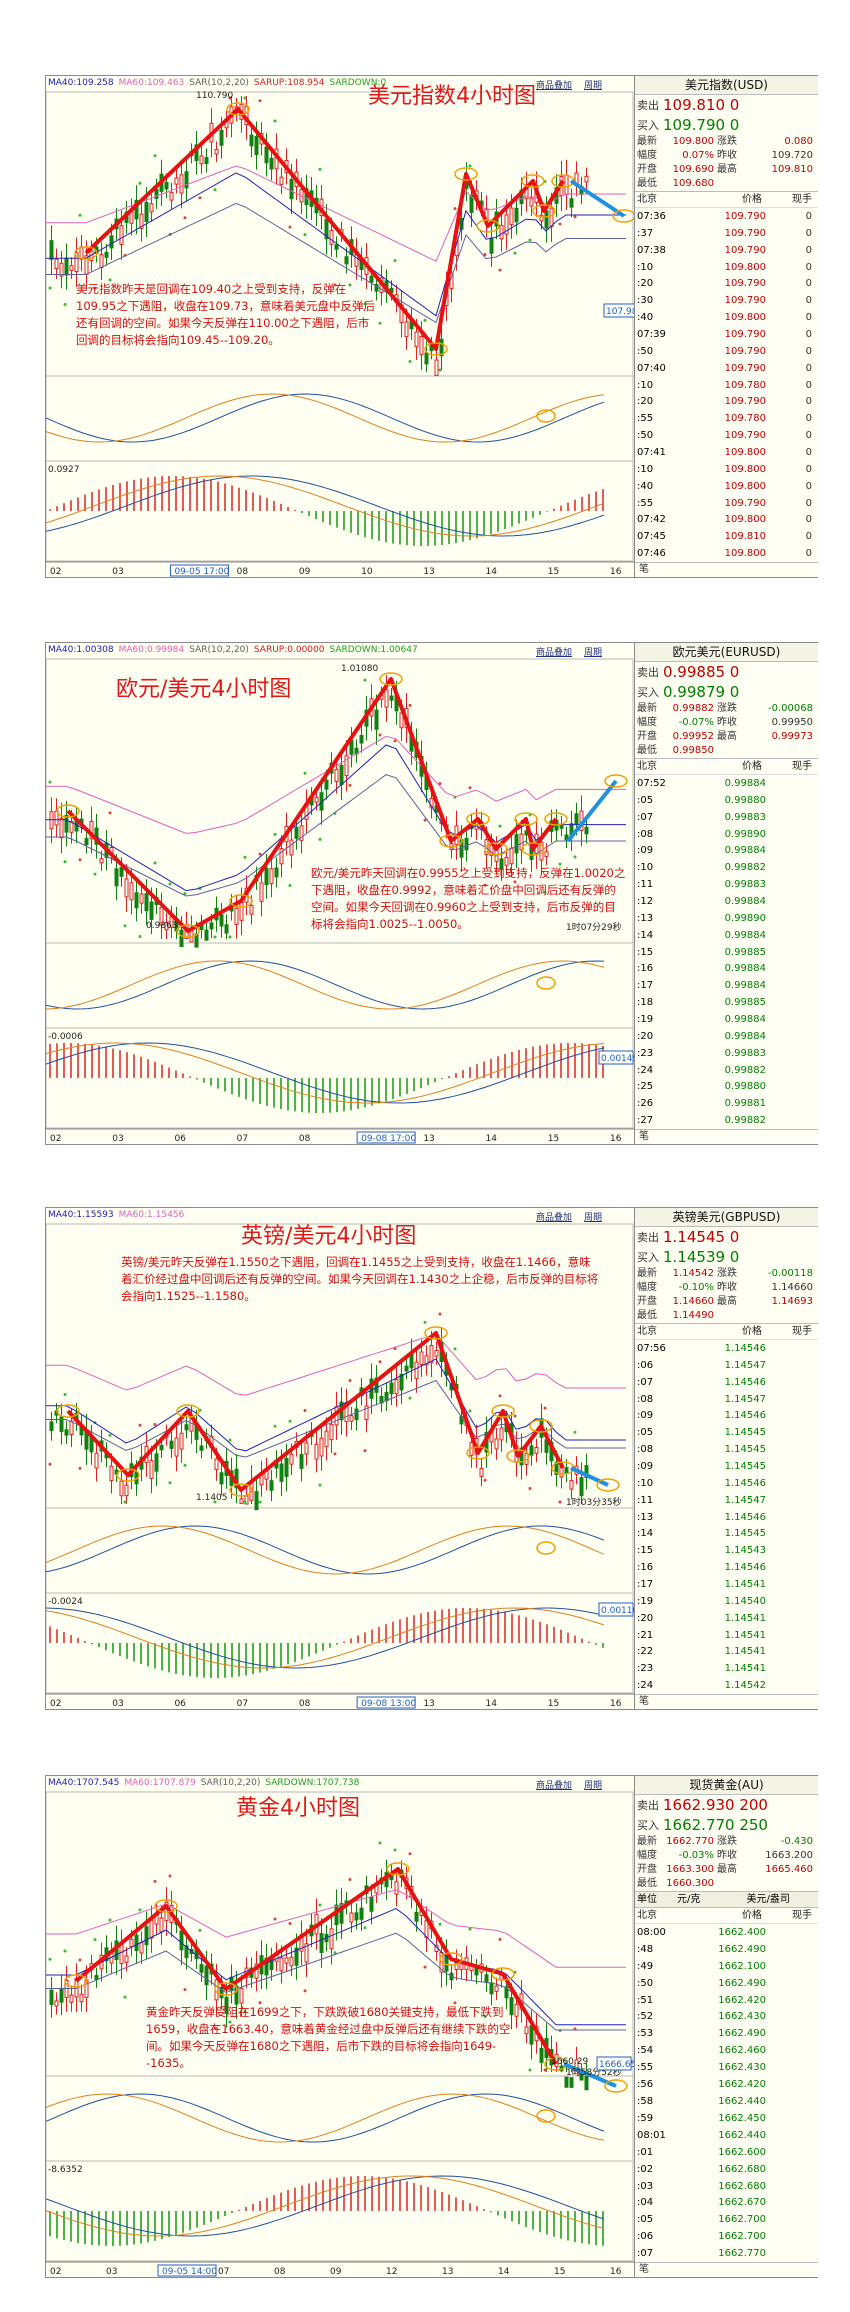  What do you see at coordinates (726, 1103) in the screenshot?
I see `tick-row: :26 0.99881` at bounding box center [726, 1103].